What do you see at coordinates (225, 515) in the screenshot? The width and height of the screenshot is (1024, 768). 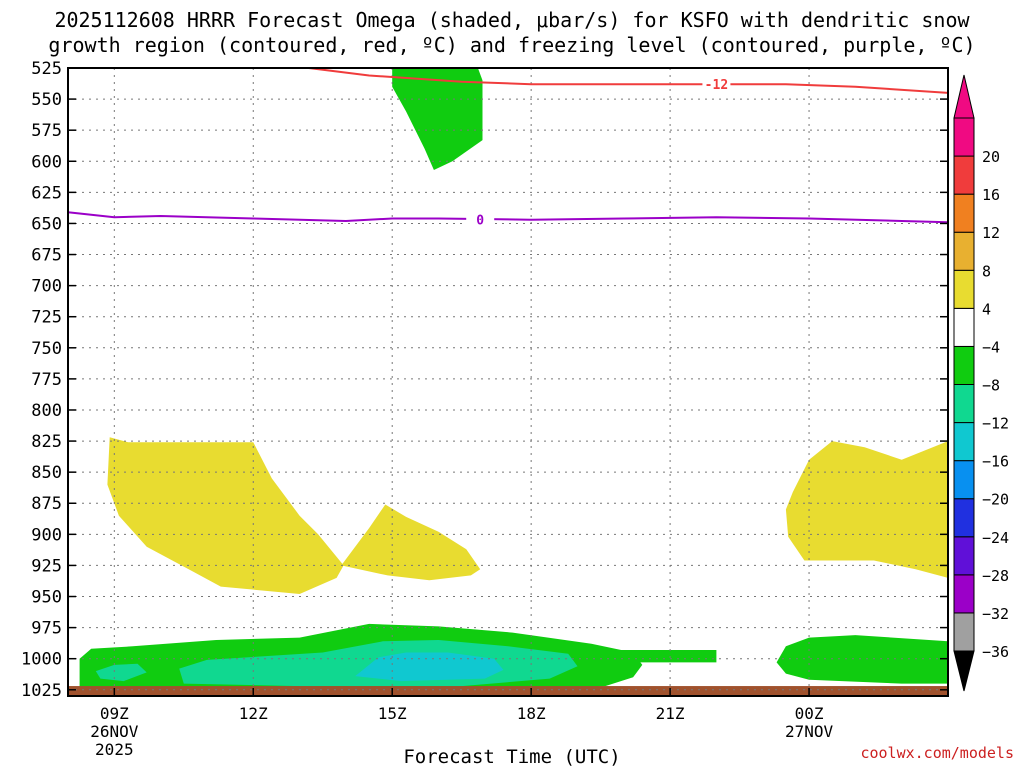 I see `omega-region-yellow-left` at bounding box center [225, 515].